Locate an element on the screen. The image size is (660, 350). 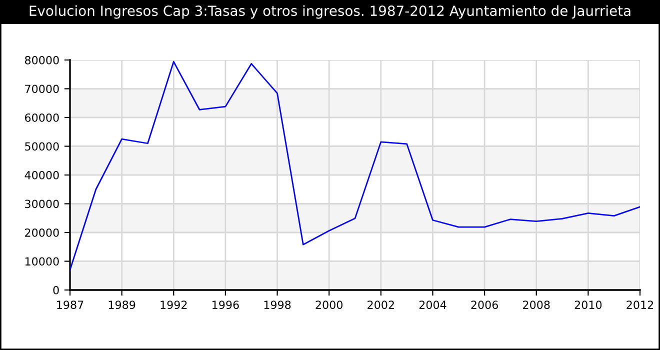
y-tick-label: 80000 is located at coordinates (41, 60).